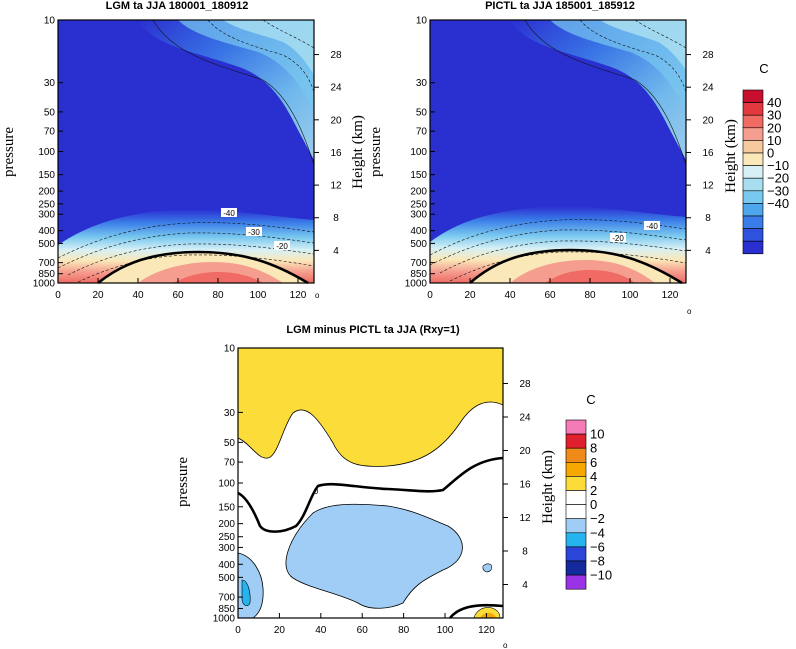 The width and height of the screenshot is (796, 649). I want to click on height-tick-label-p1-5: 24, so click(336, 88).